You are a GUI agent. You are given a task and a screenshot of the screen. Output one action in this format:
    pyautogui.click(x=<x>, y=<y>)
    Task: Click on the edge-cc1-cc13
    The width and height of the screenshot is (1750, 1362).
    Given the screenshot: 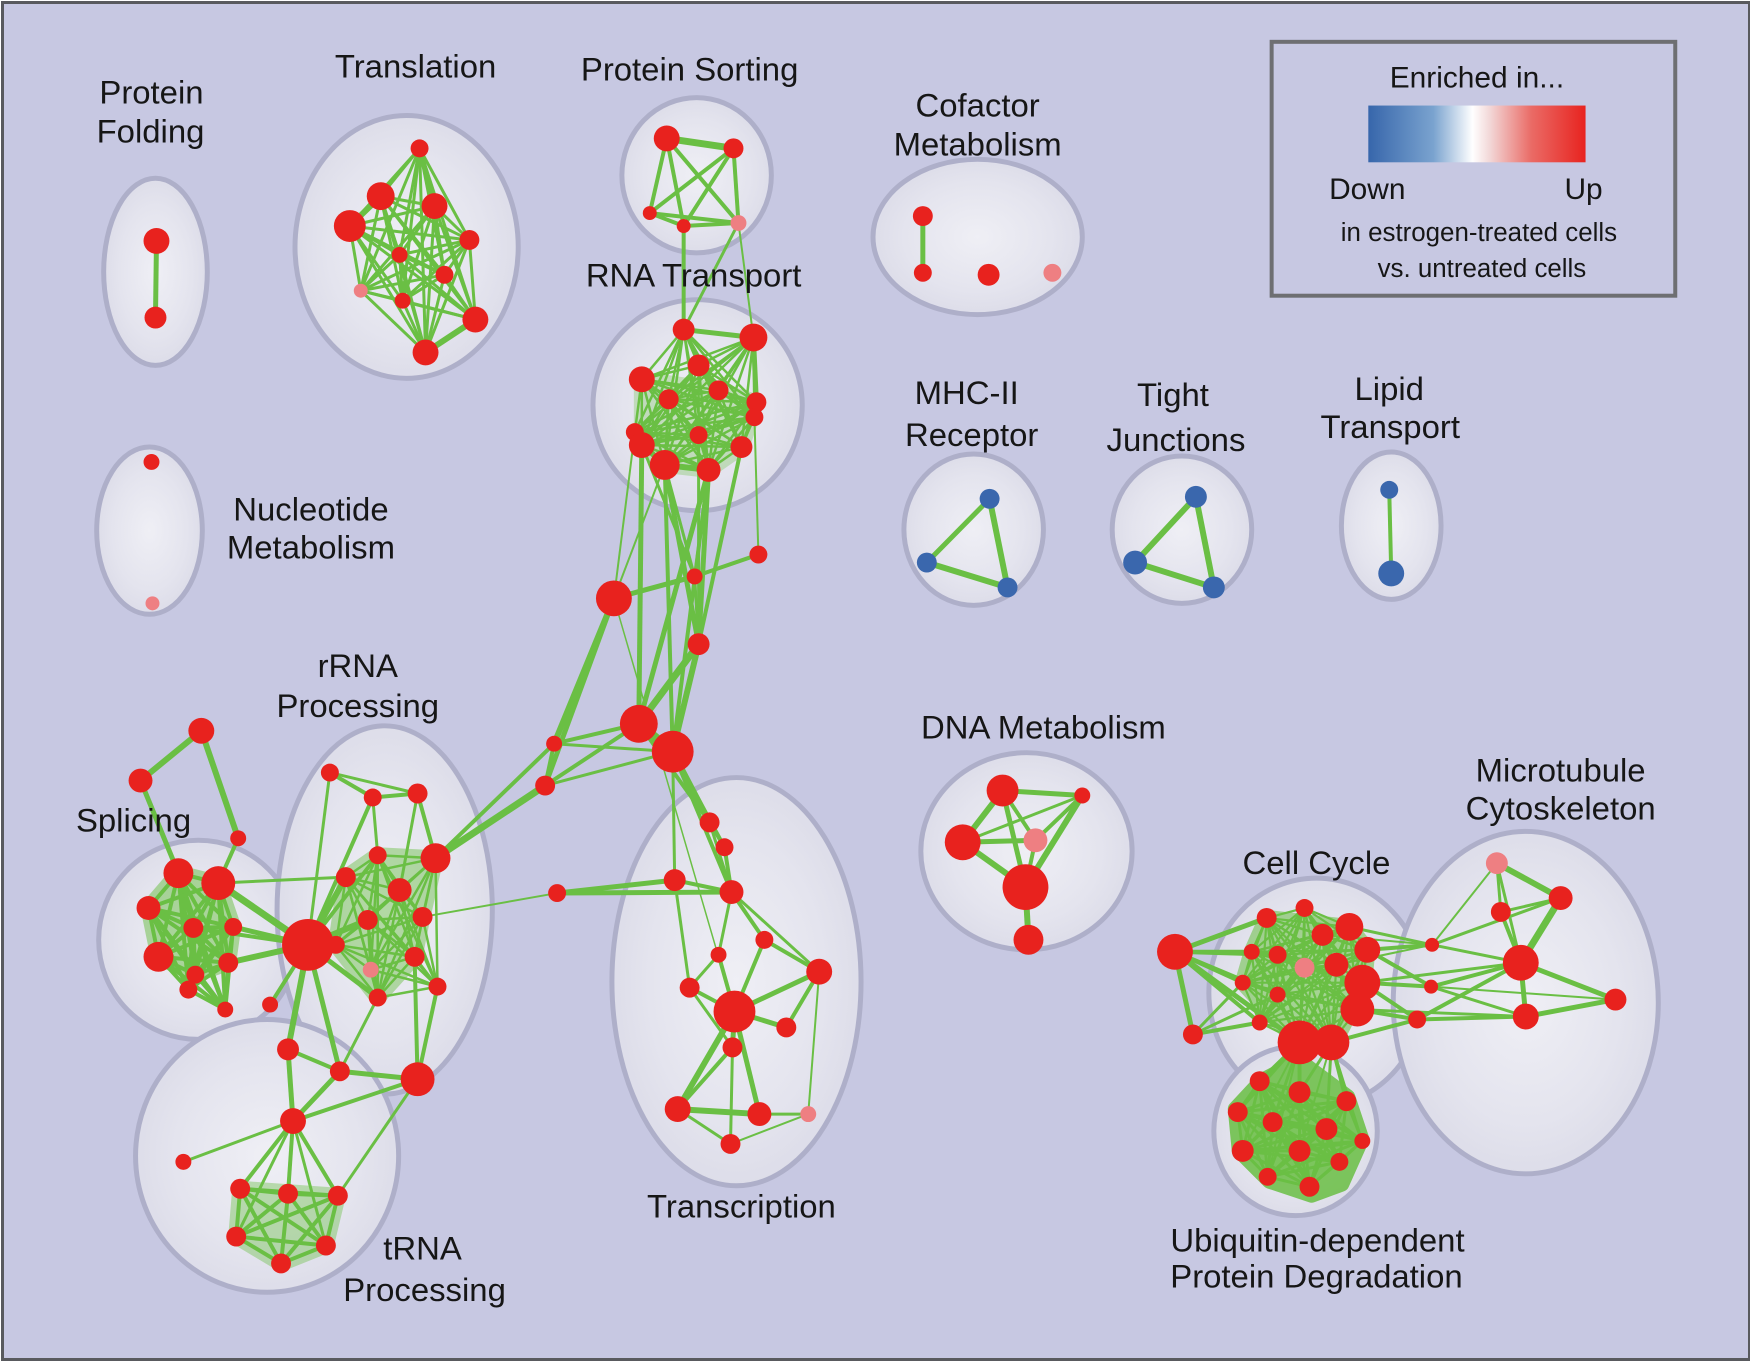 What is the action you would take?
    pyautogui.click(x=1226, y=973)
    